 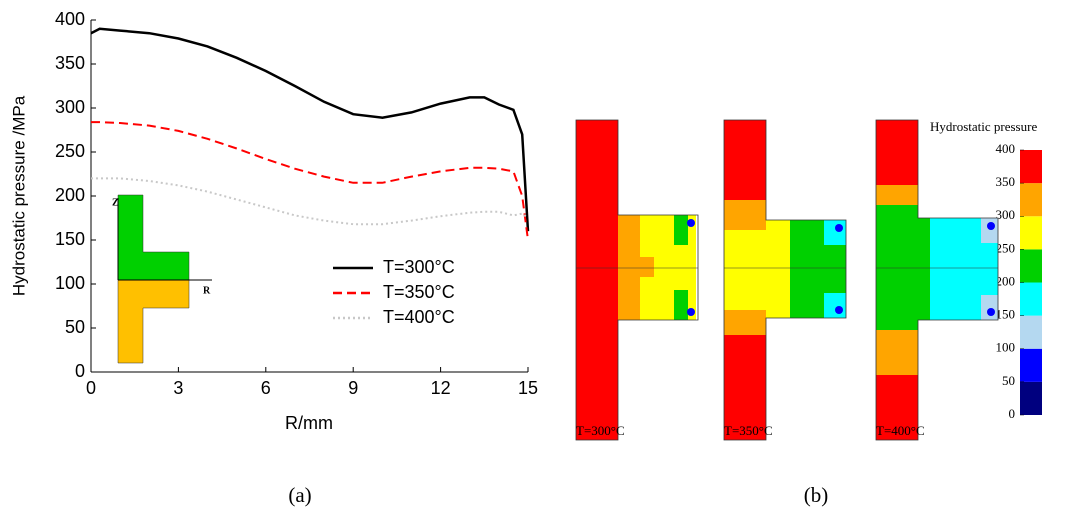 I want to click on x-tick-label: 6, so click(x=266, y=388).